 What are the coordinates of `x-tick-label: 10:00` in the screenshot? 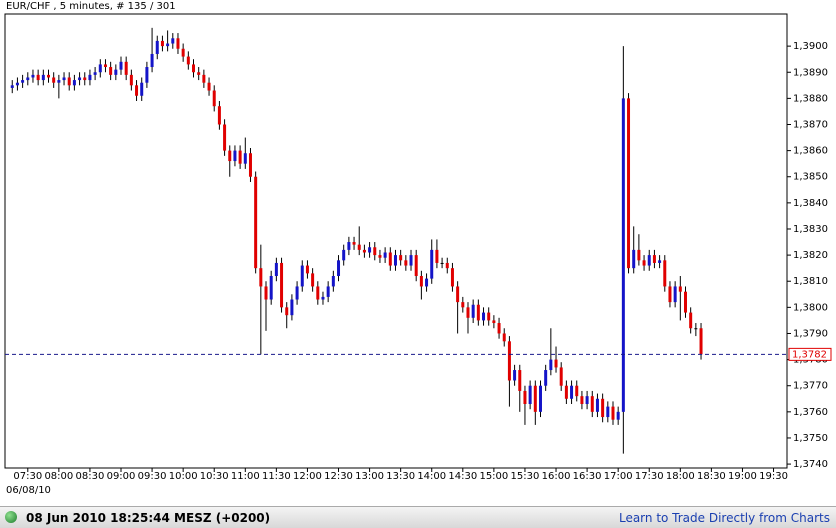 It's located at (183, 476).